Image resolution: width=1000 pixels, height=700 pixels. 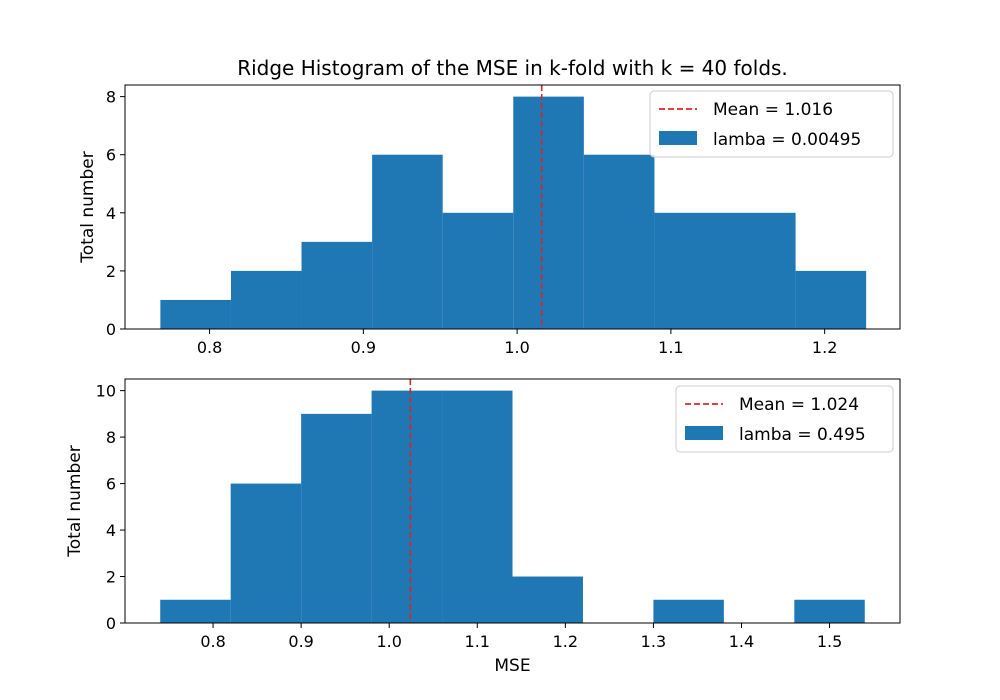 I want to click on legend-series-label: lamba = 0.495, so click(x=802, y=435).